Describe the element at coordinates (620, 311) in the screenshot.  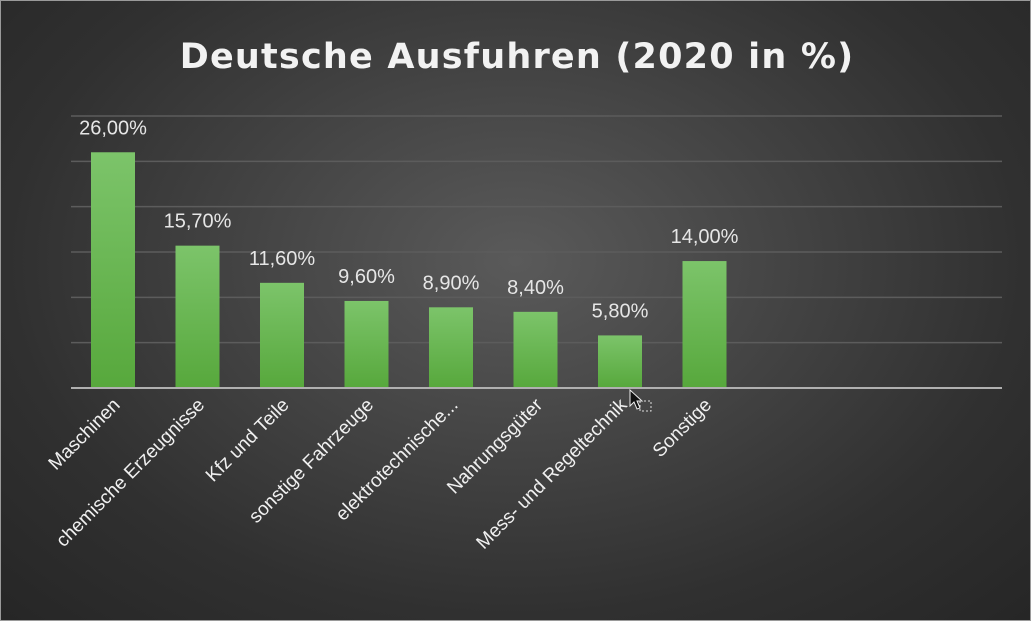
I see `data-label: 5,80%` at that location.